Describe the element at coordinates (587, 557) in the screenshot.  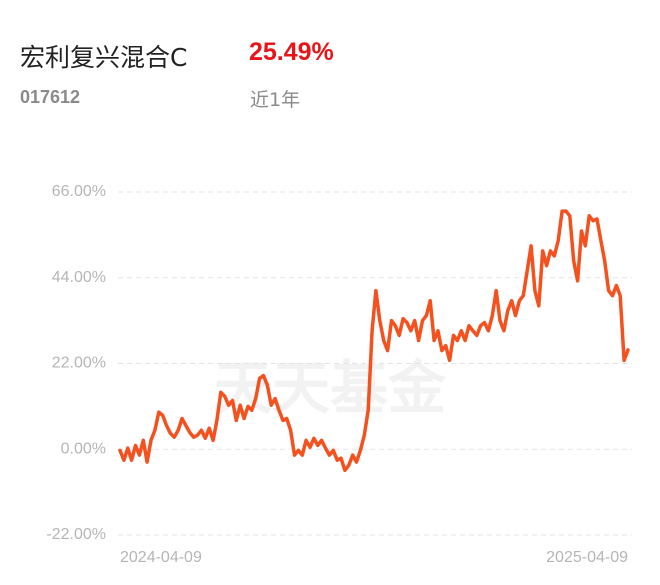
I see `x-tick-label: 2025-04-09` at that location.